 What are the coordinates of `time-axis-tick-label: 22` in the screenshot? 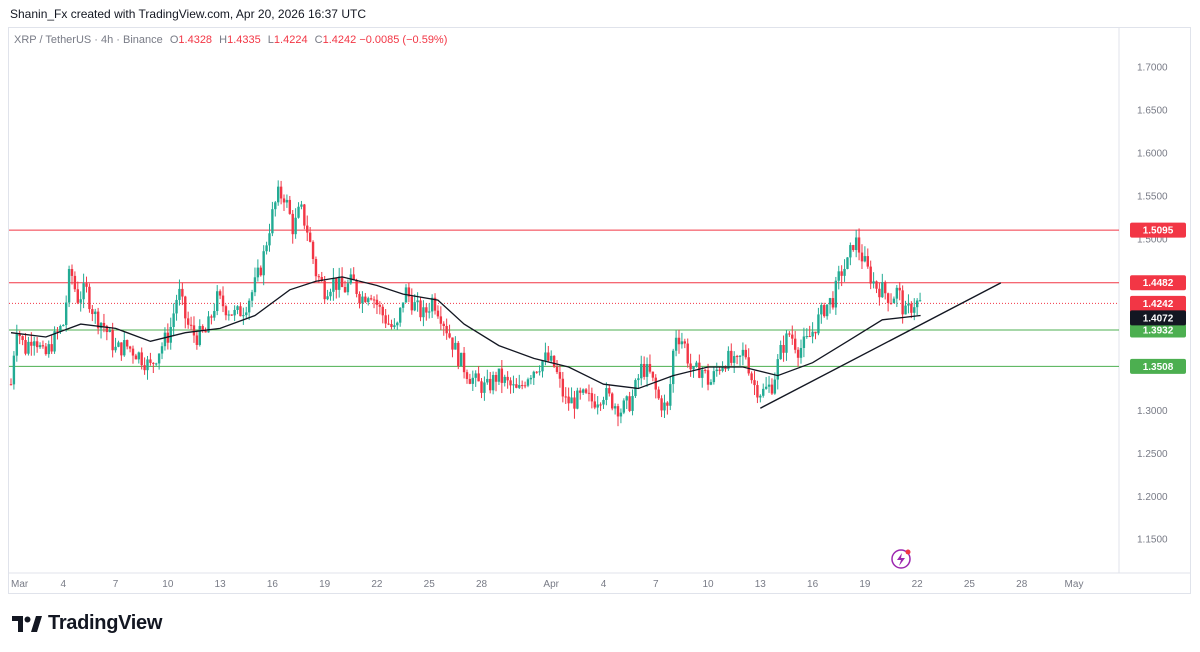 It's located at (918, 584).